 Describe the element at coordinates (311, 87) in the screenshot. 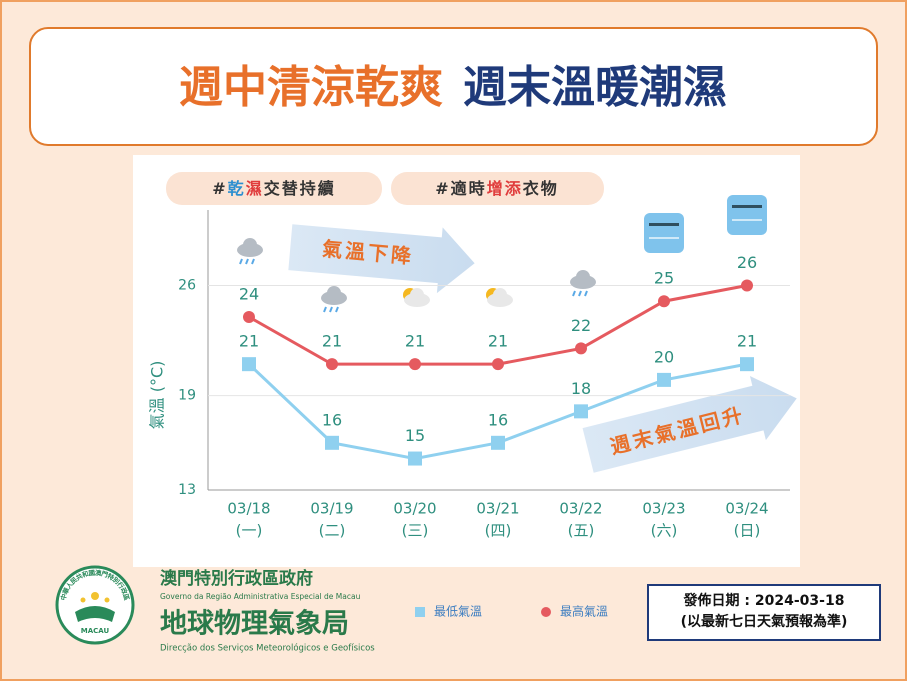

I see `title-left: 週中清涼乾爽` at that location.